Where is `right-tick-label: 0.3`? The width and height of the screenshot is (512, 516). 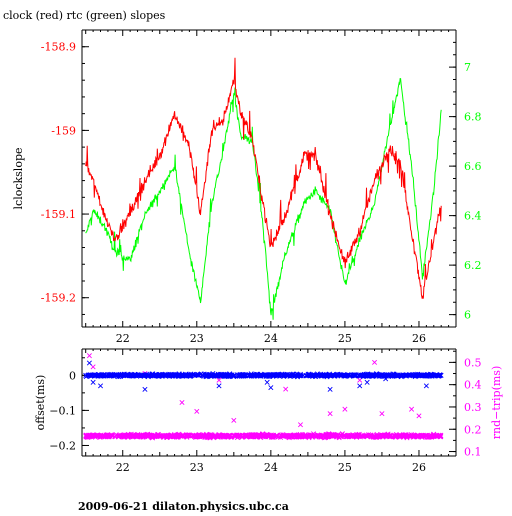
right-tick-label: 0.3 is located at coordinates (473, 407).